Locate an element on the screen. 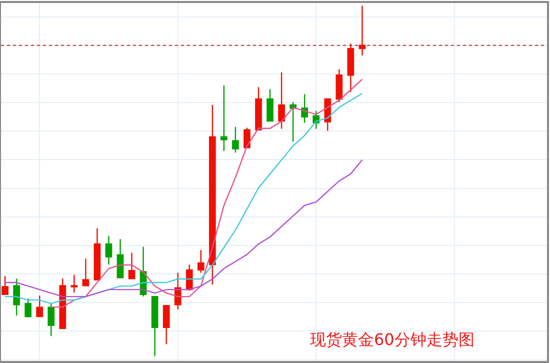  text: 现货黄金60分钟走势图 is located at coordinates (392, 339).